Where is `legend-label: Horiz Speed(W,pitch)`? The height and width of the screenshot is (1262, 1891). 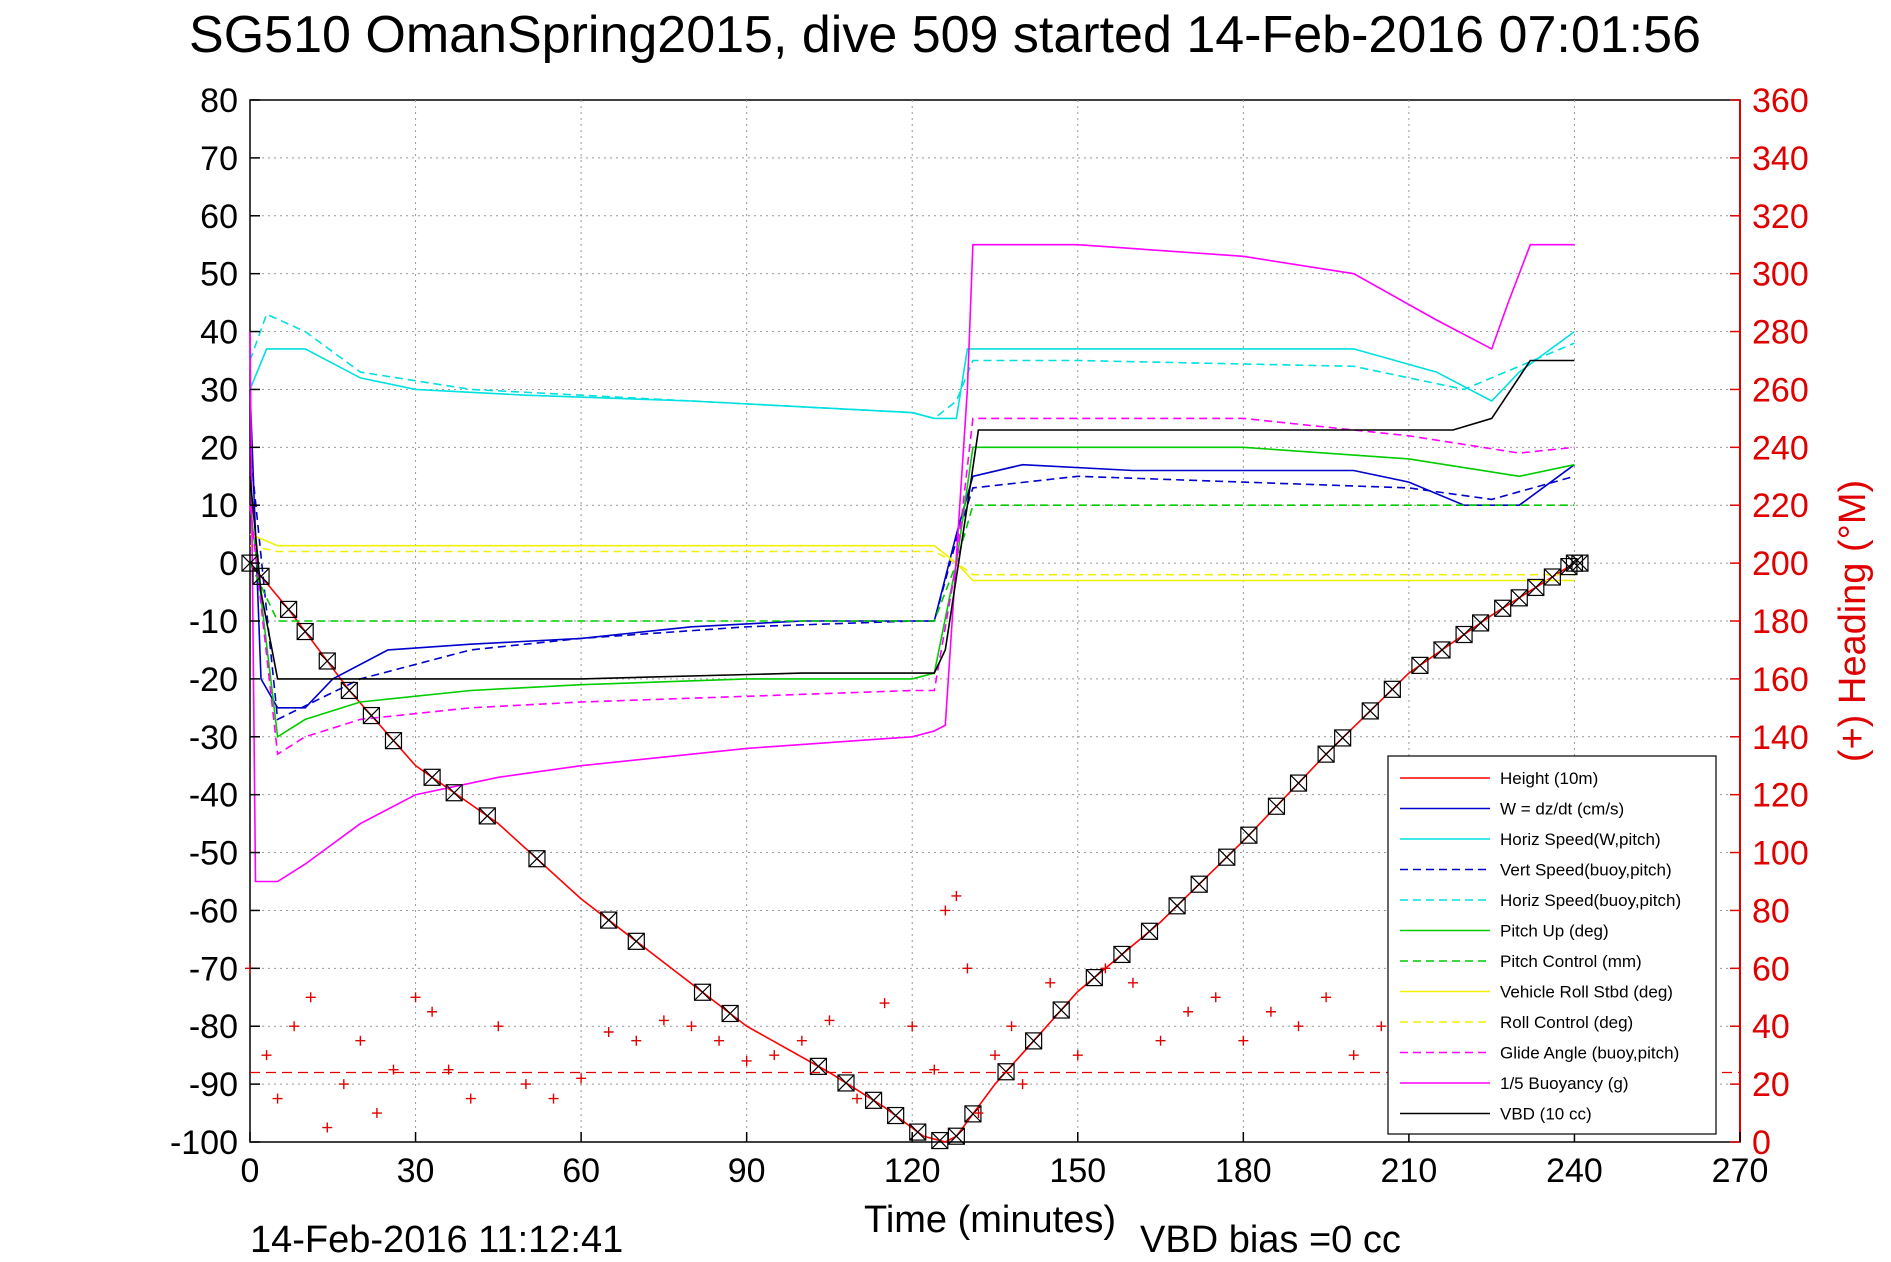 legend-label: Horiz Speed(W,pitch) is located at coordinates (1580, 839).